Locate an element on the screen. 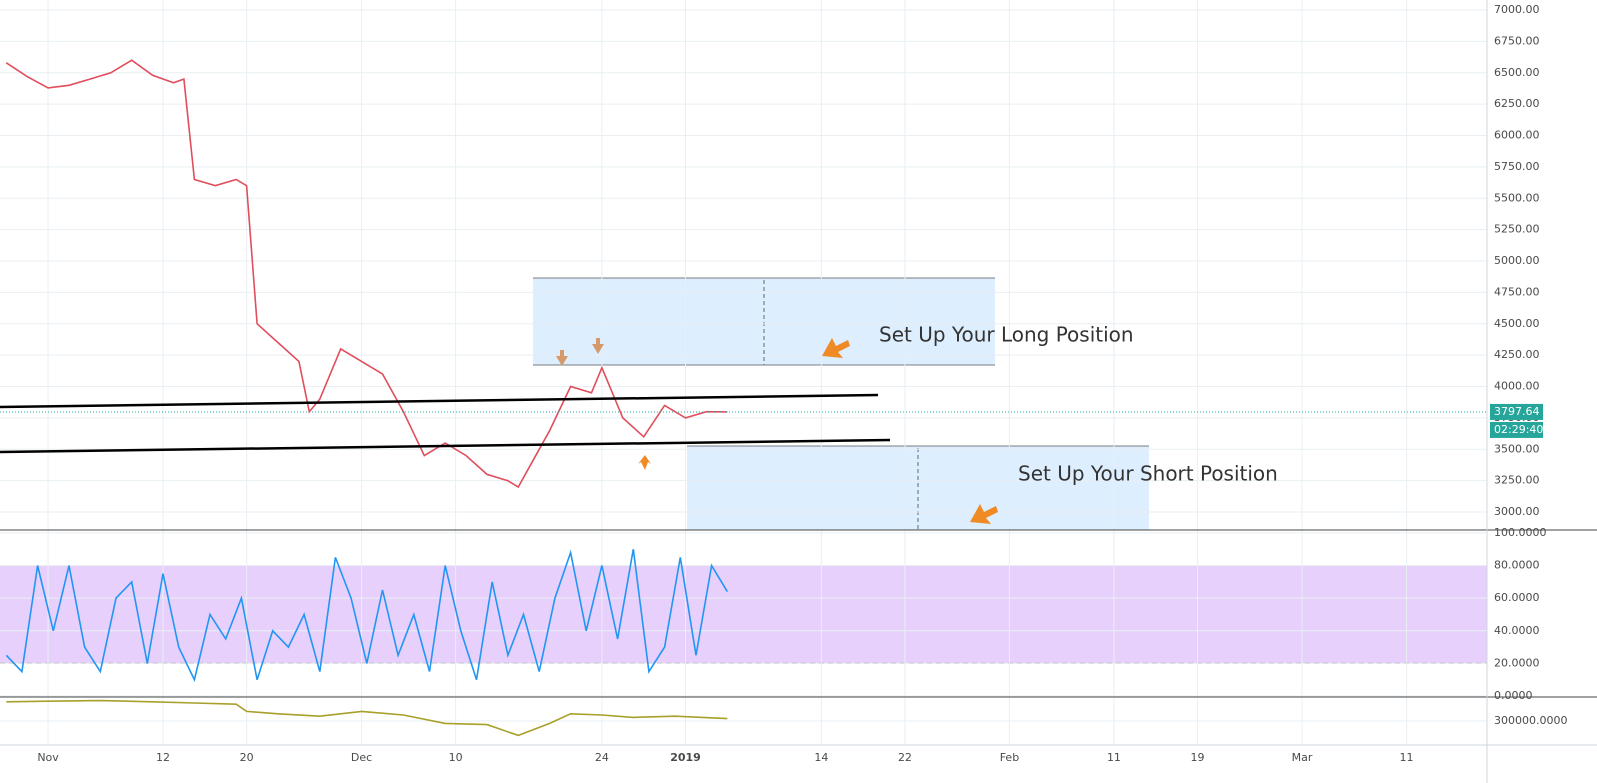 Image resolution: width=1597 pixels, height=783 pixels. x-tick-label: 2019 is located at coordinates (685, 757).